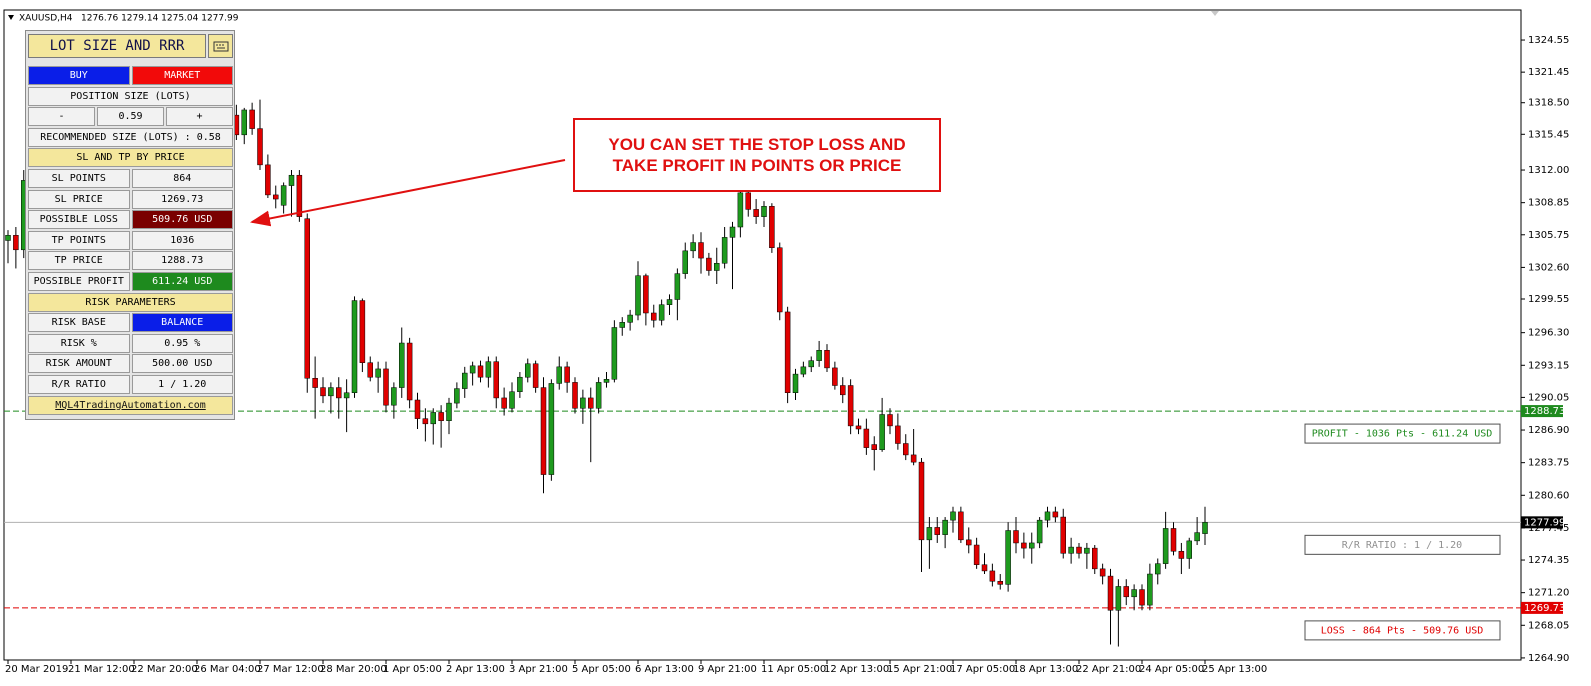 This screenshot has height=686, width=1591. What do you see at coordinates (227, 669) in the screenshot?
I see `x-tick-label: 26 Mar 04:00` at bounding box center [227, 669].